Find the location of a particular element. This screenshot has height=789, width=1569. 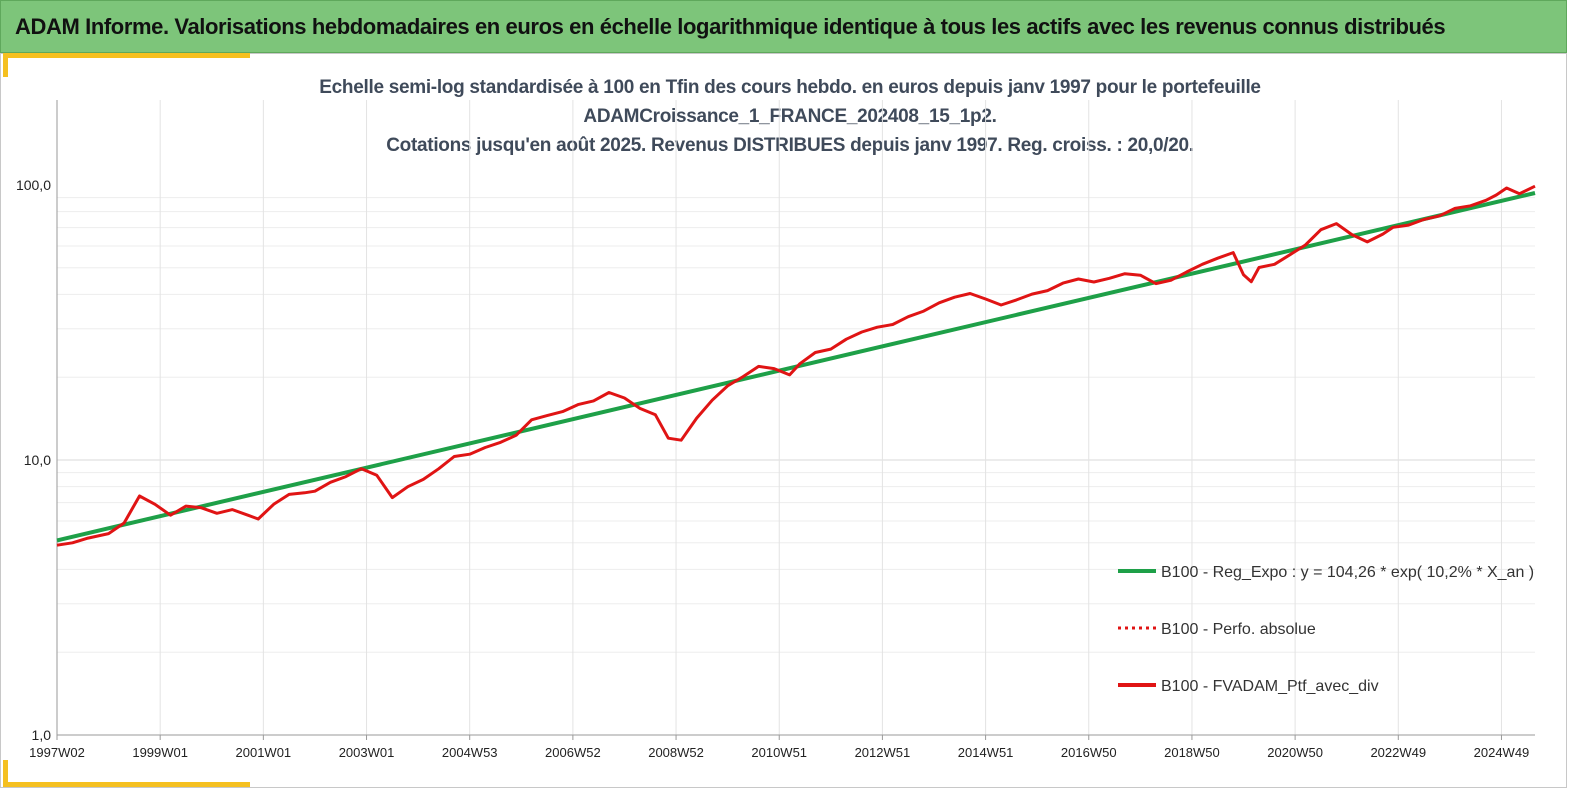

legend-label-2: B100 - Perfo. absolue is located at coordinates (1238, 629).